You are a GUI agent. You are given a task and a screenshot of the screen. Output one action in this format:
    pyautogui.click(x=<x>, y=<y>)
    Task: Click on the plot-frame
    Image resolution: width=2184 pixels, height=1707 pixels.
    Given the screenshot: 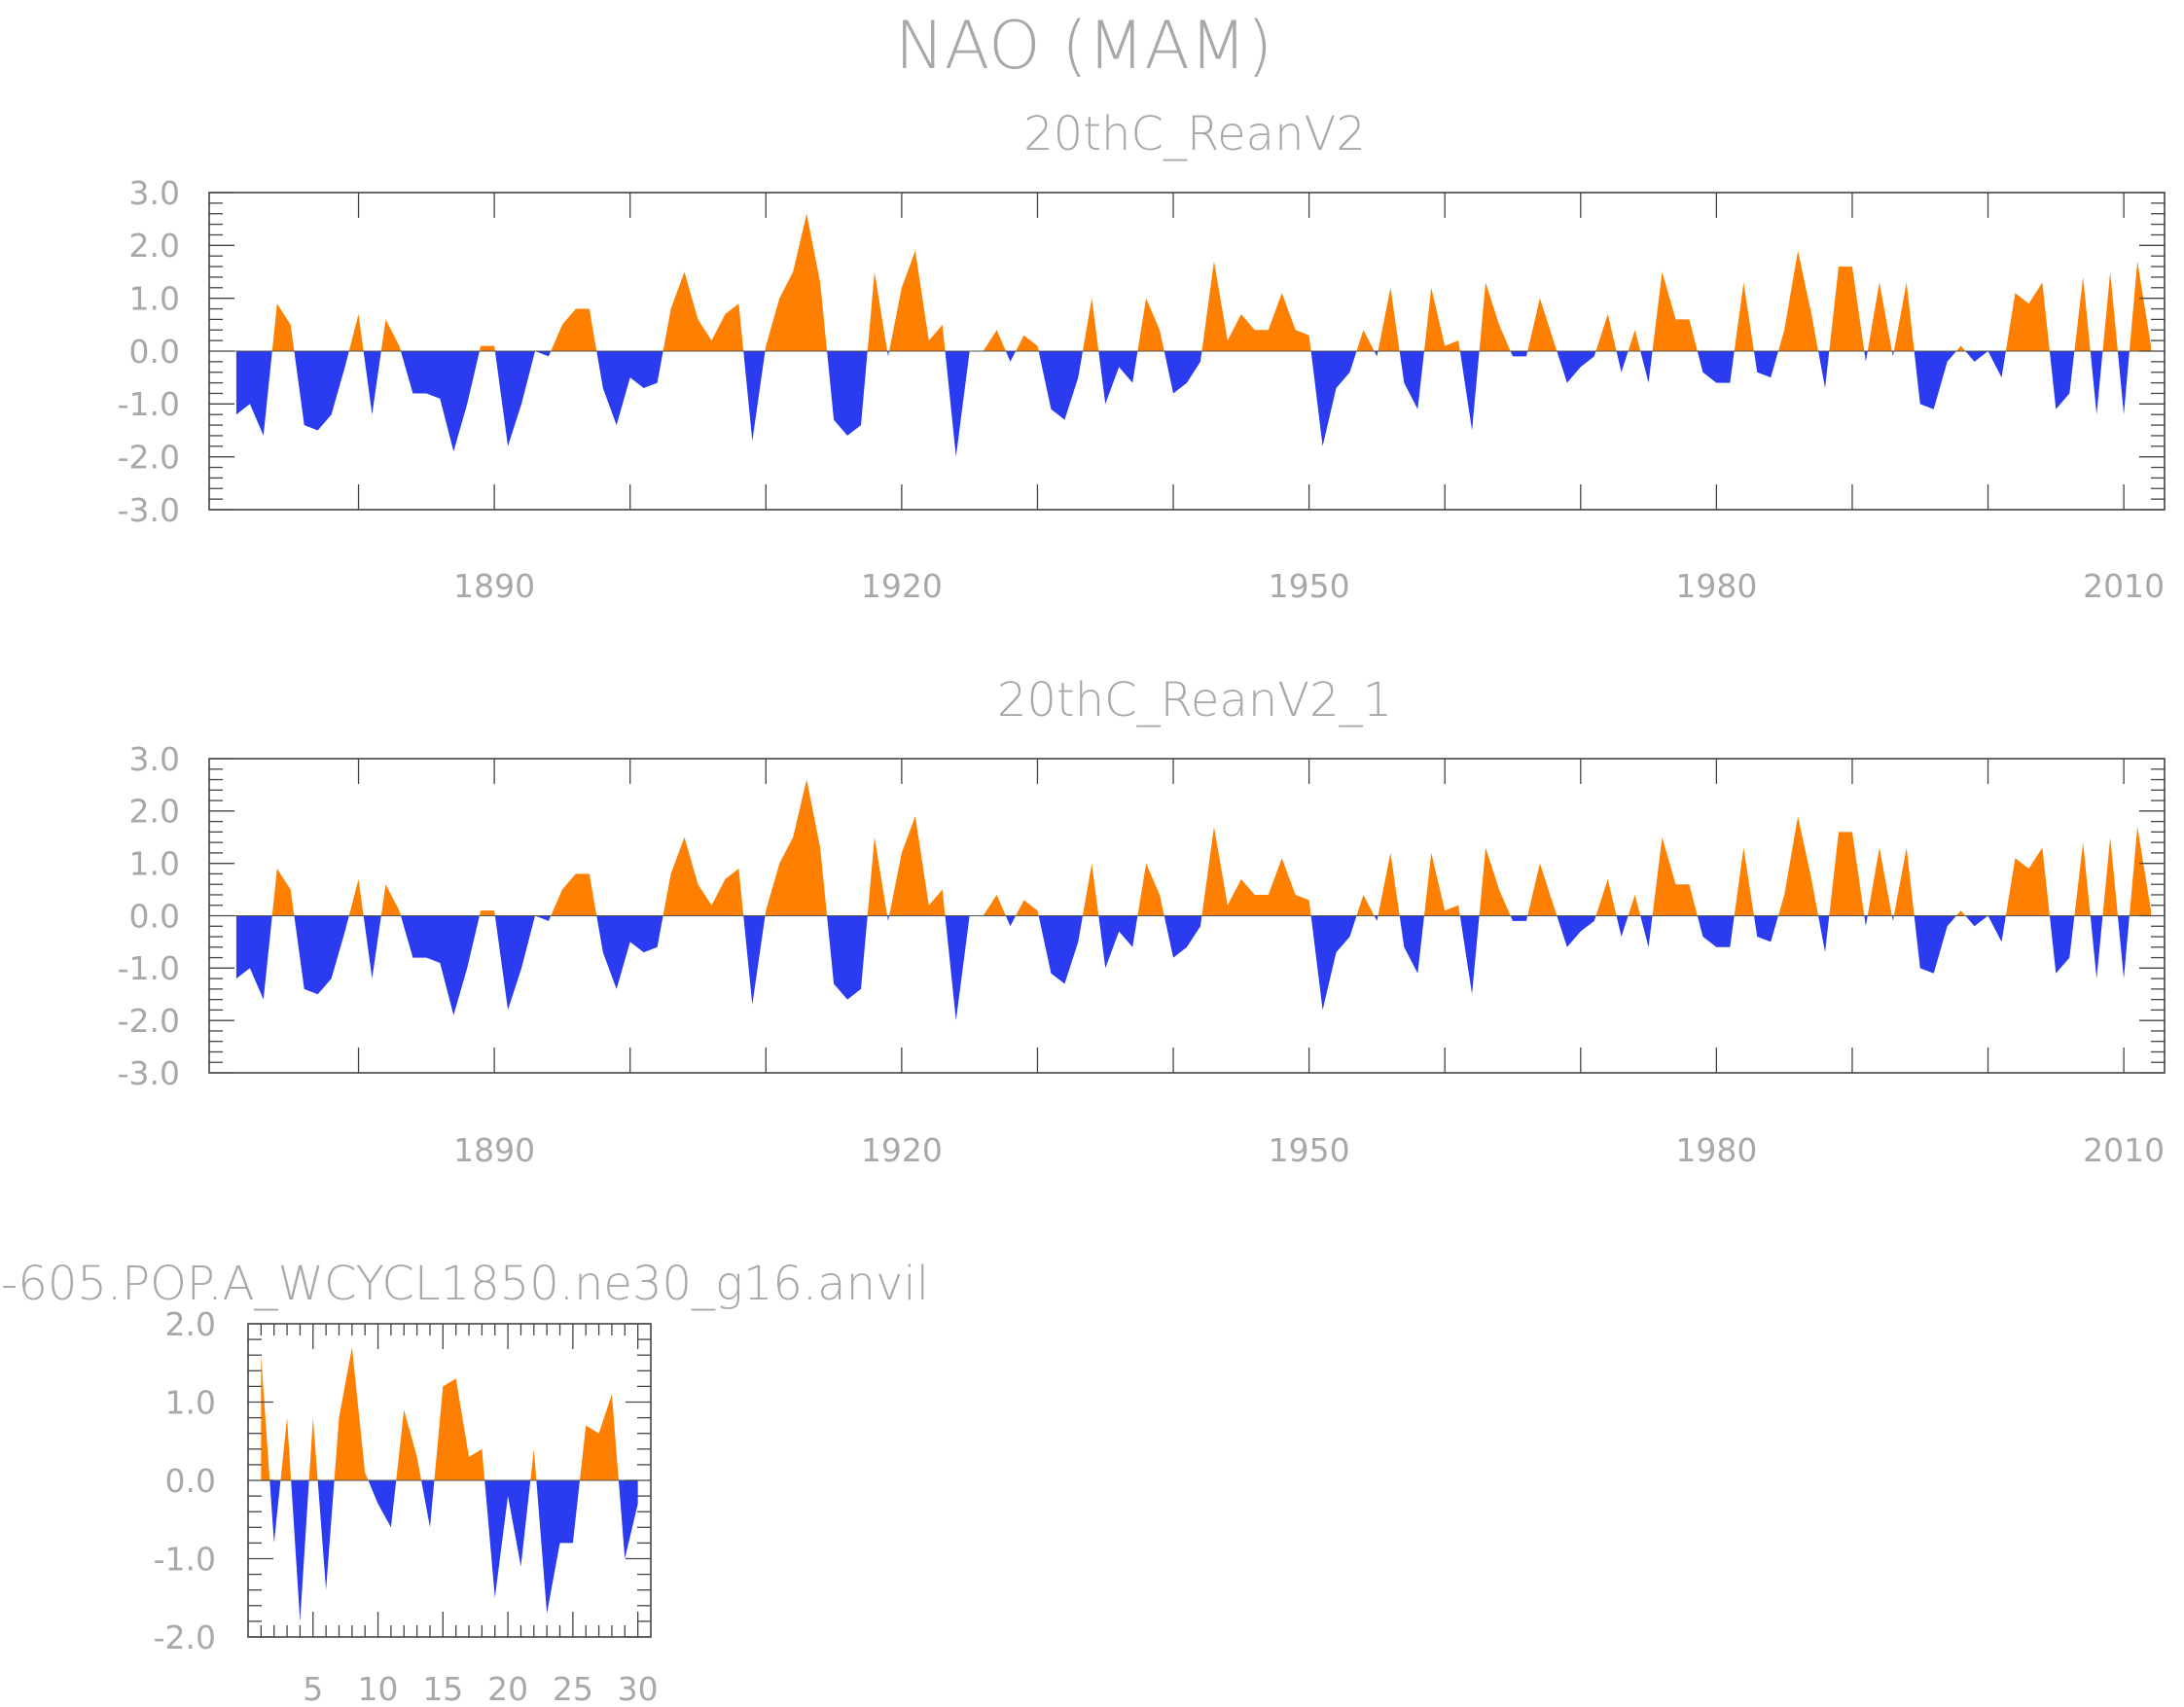 What is the action you would take?
    pyautogui.click(x=449, y=1480)
    